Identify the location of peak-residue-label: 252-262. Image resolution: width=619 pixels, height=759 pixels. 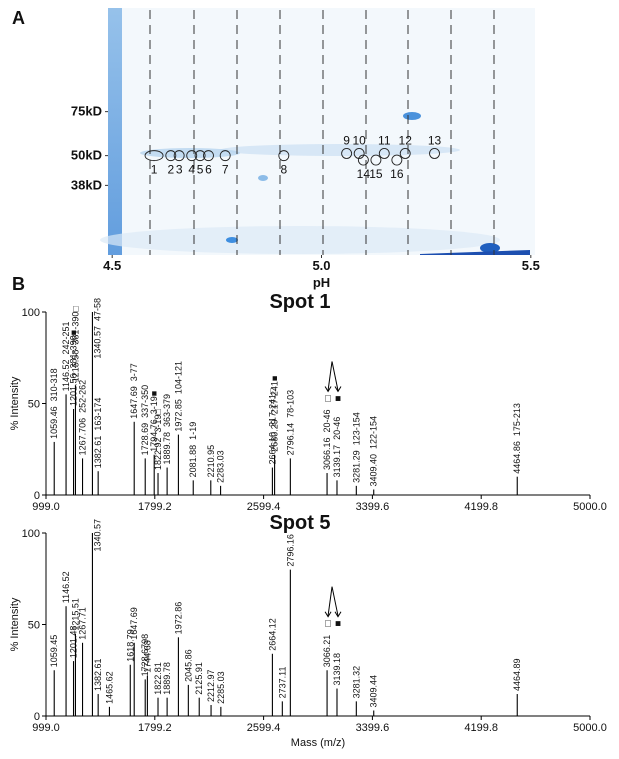
(83, 396).